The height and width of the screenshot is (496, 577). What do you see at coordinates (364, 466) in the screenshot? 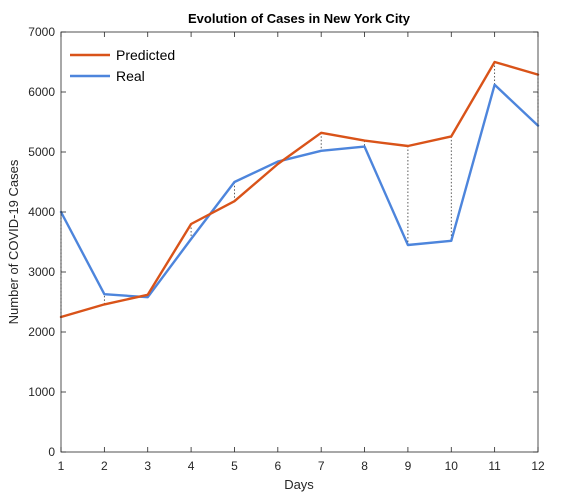
I see `x-tick-label: 8` at bounding box center [364, 466].